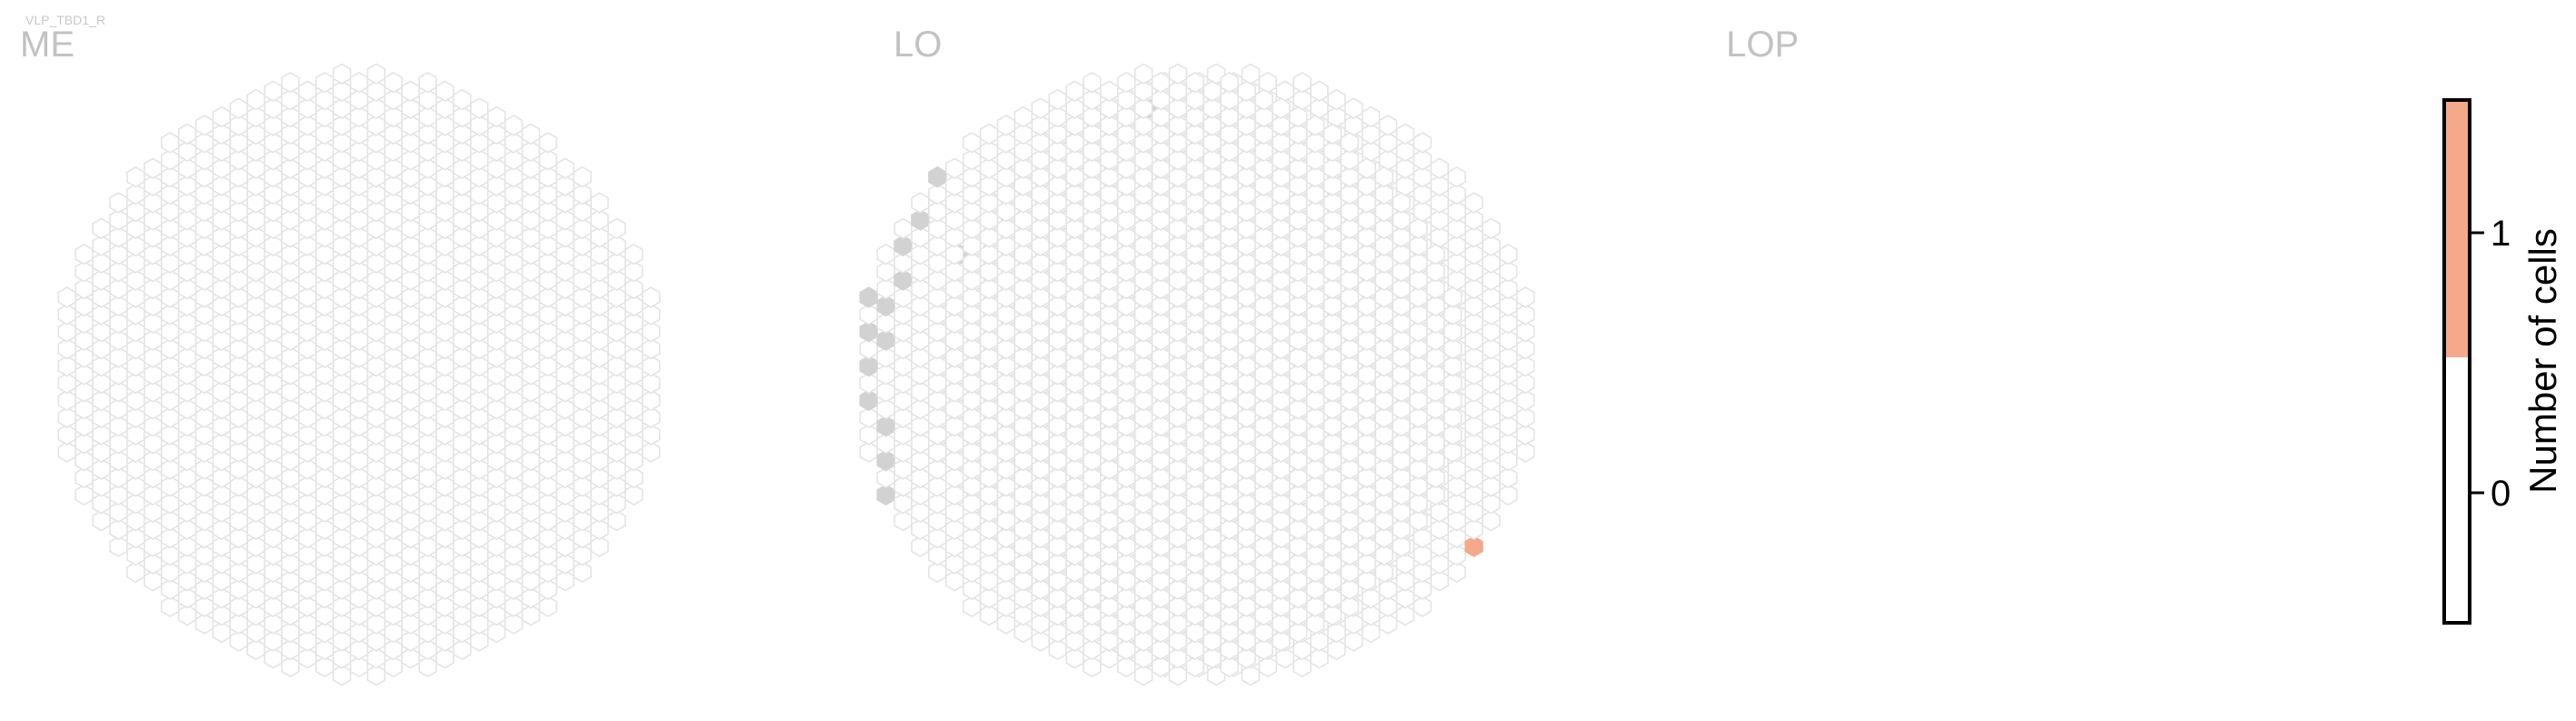 The height and width of the screenshot is (721, 2576). I want to click on cell-type-label: VLP_TBD1_R, so click(65, 20).